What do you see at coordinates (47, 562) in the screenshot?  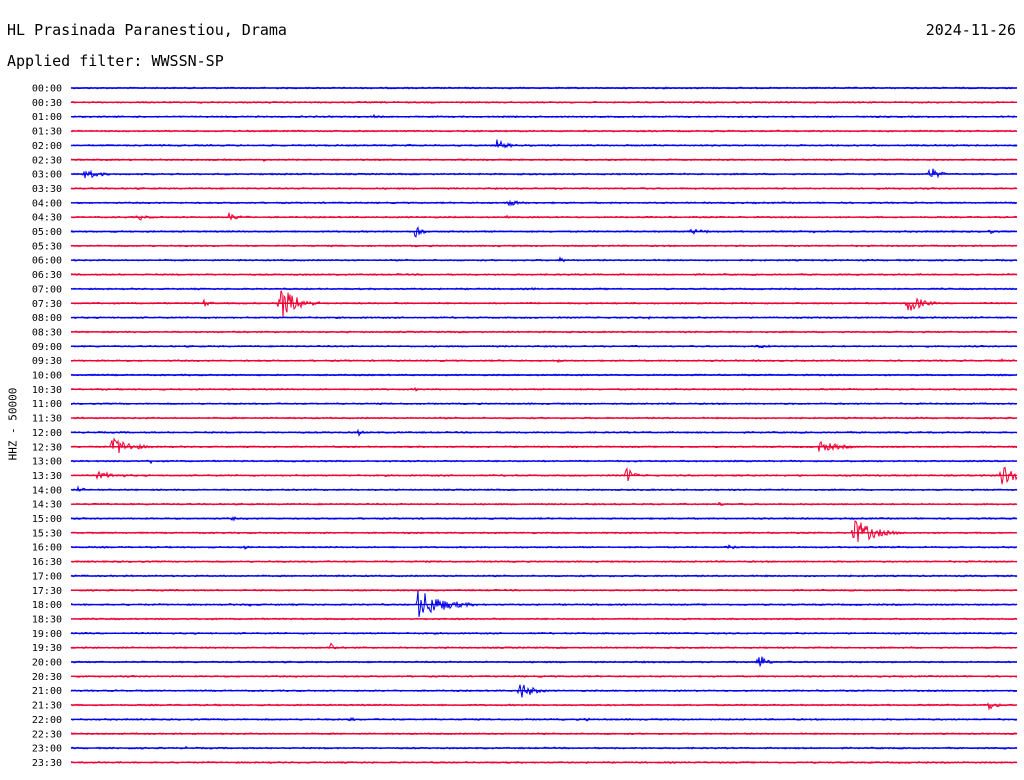 I see `row-label-1630: 16:30` at bounding box center [47, 562].